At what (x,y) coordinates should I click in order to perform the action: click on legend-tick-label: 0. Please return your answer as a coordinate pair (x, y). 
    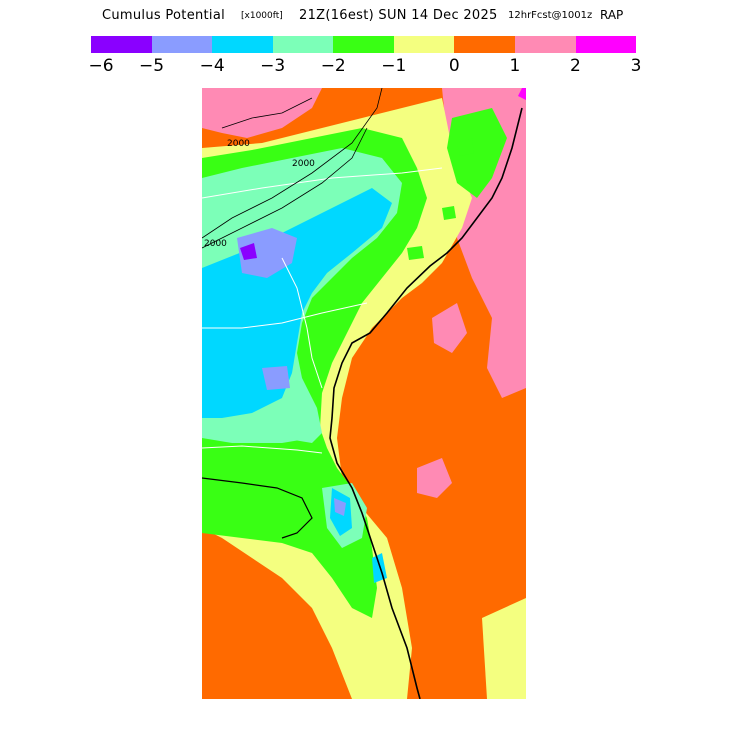
    Looking at the image, I should click on (454, 66).